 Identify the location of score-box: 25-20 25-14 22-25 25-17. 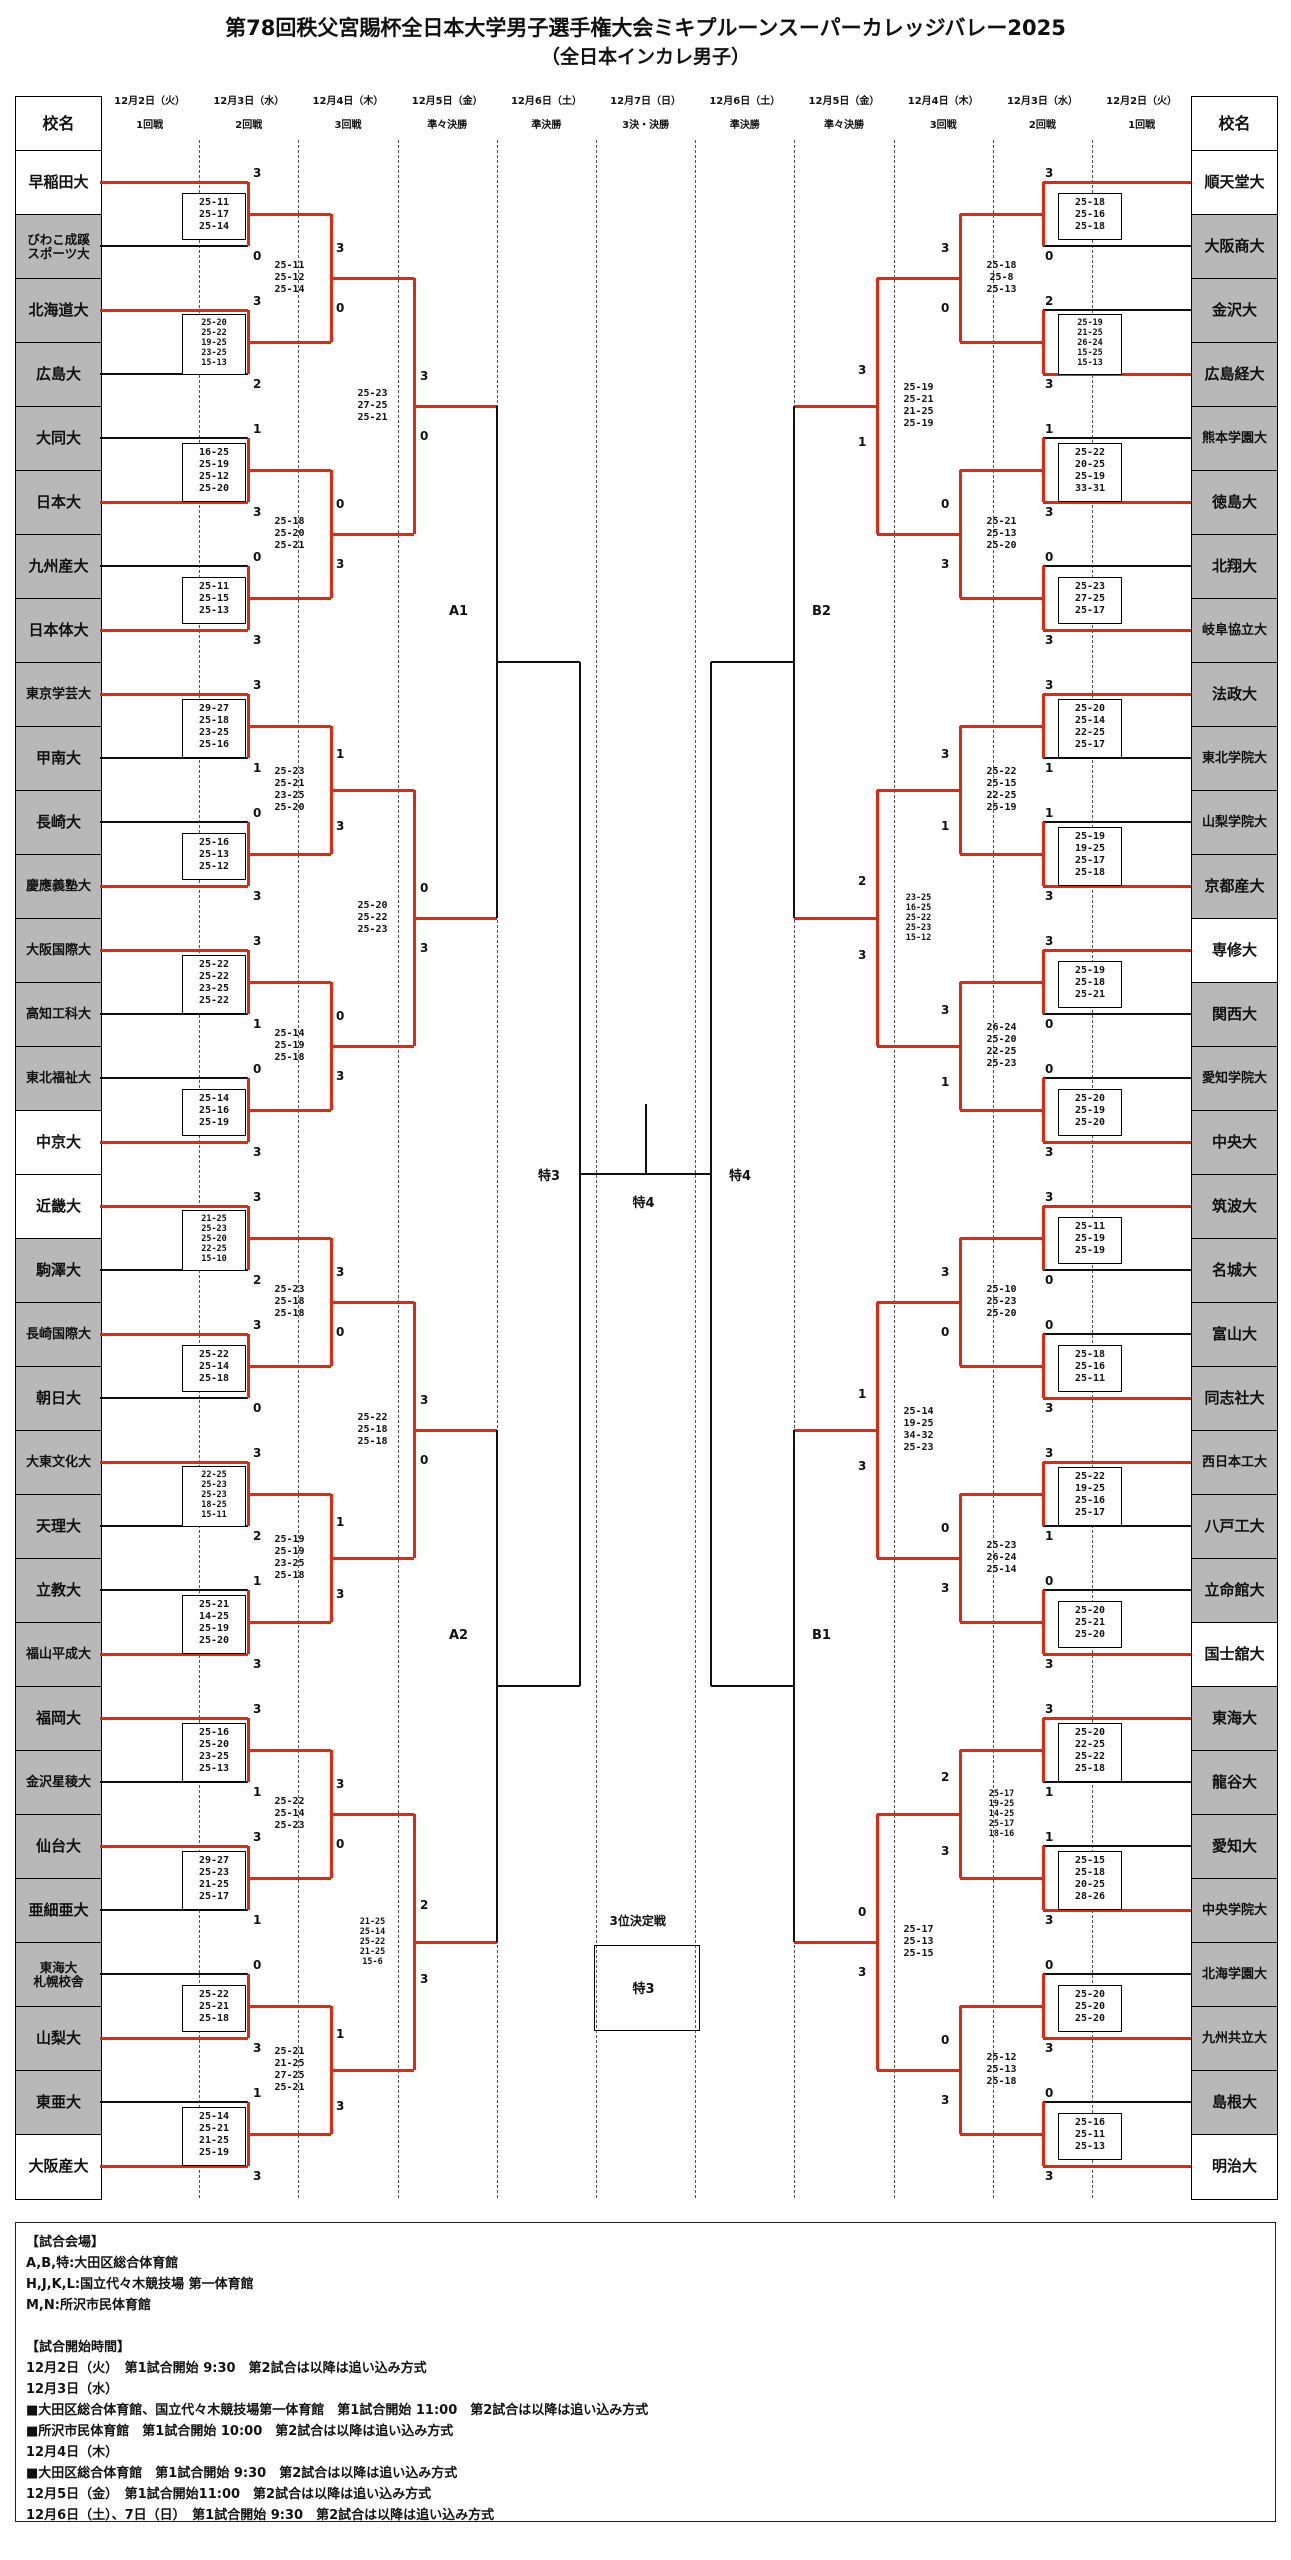
(1090, 728).